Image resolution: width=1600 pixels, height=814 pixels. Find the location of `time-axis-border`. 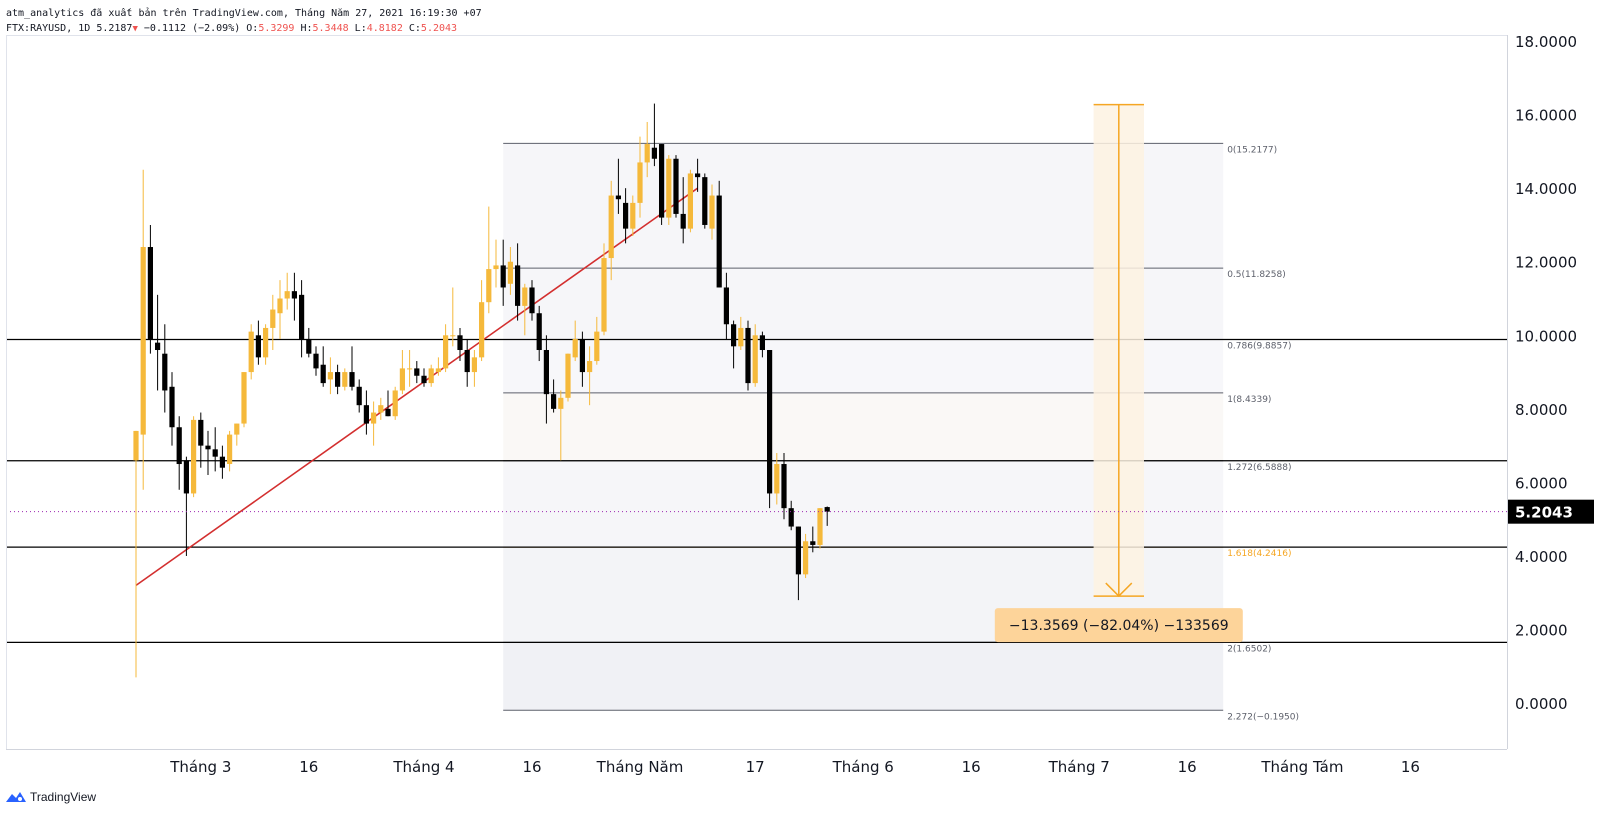

time-axis-border is located at coordinates (756, 749).